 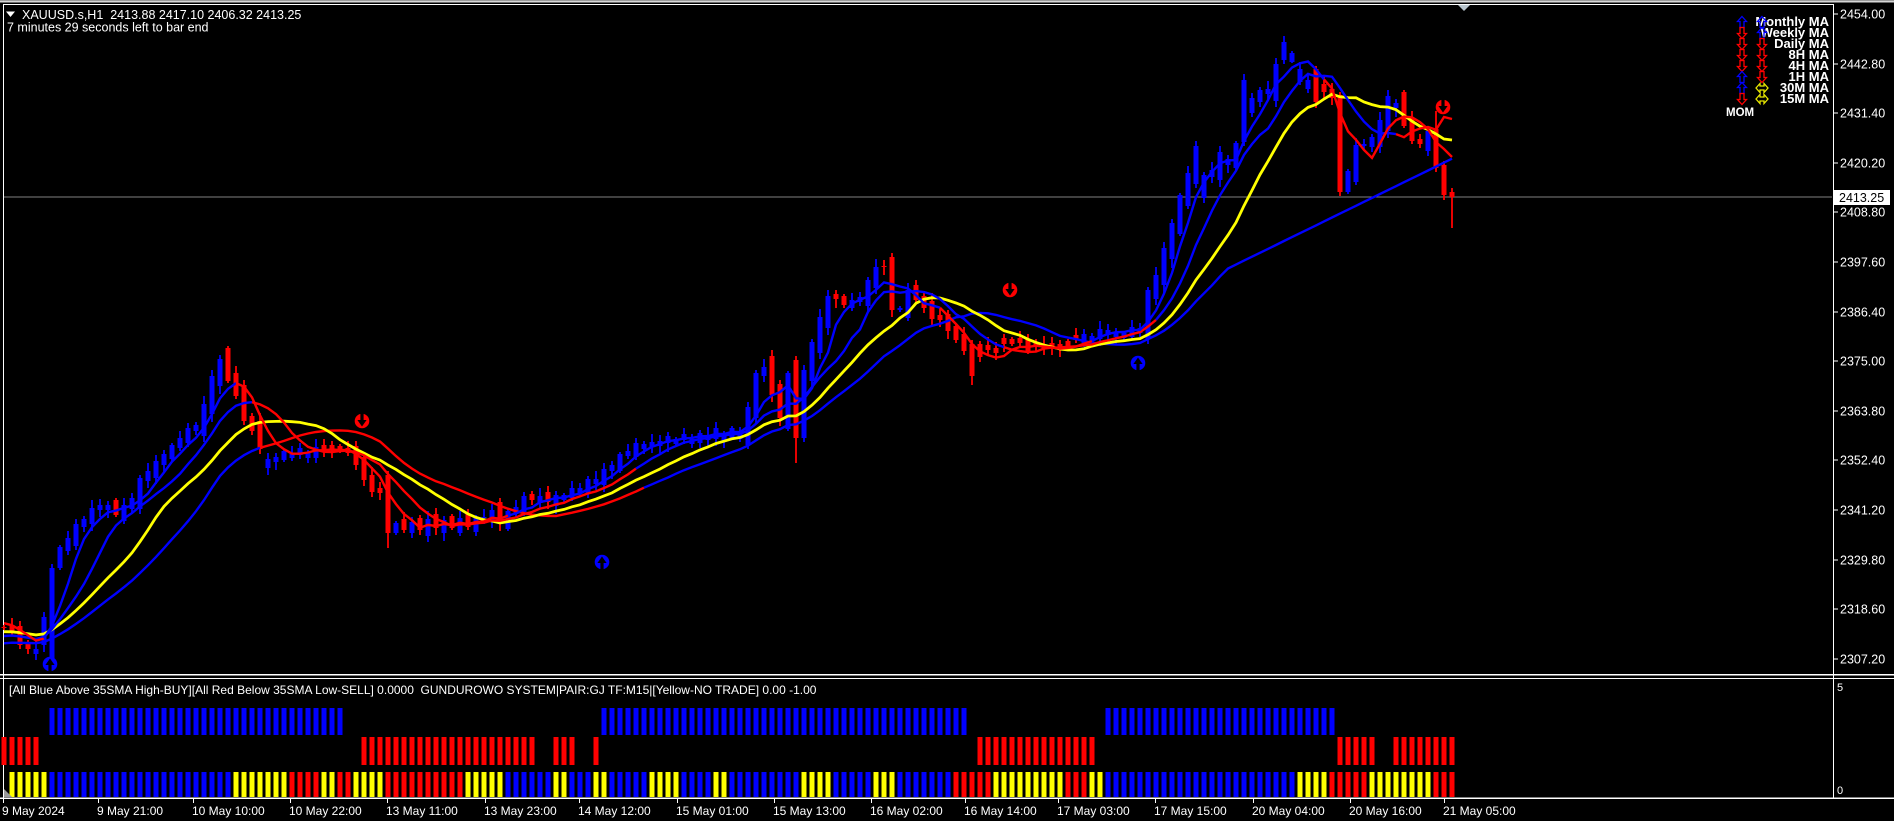 I want to click on svg-text: 10 May 22:00, so click(x=325, y=811).